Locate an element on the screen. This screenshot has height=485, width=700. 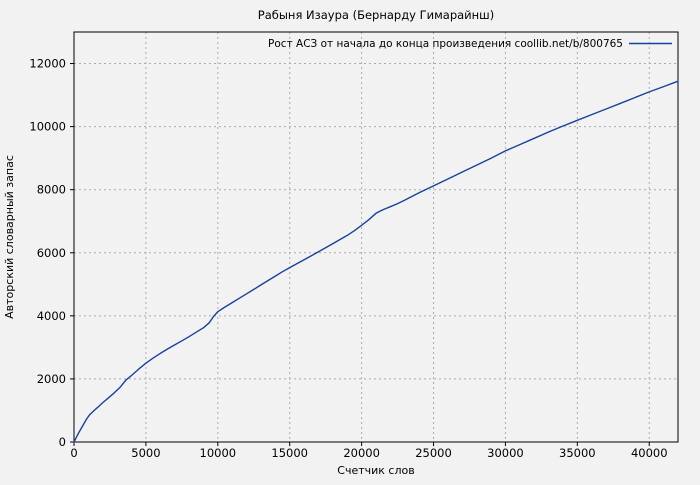
x-tick-label: 20000 is located at coordinates (361, 453).